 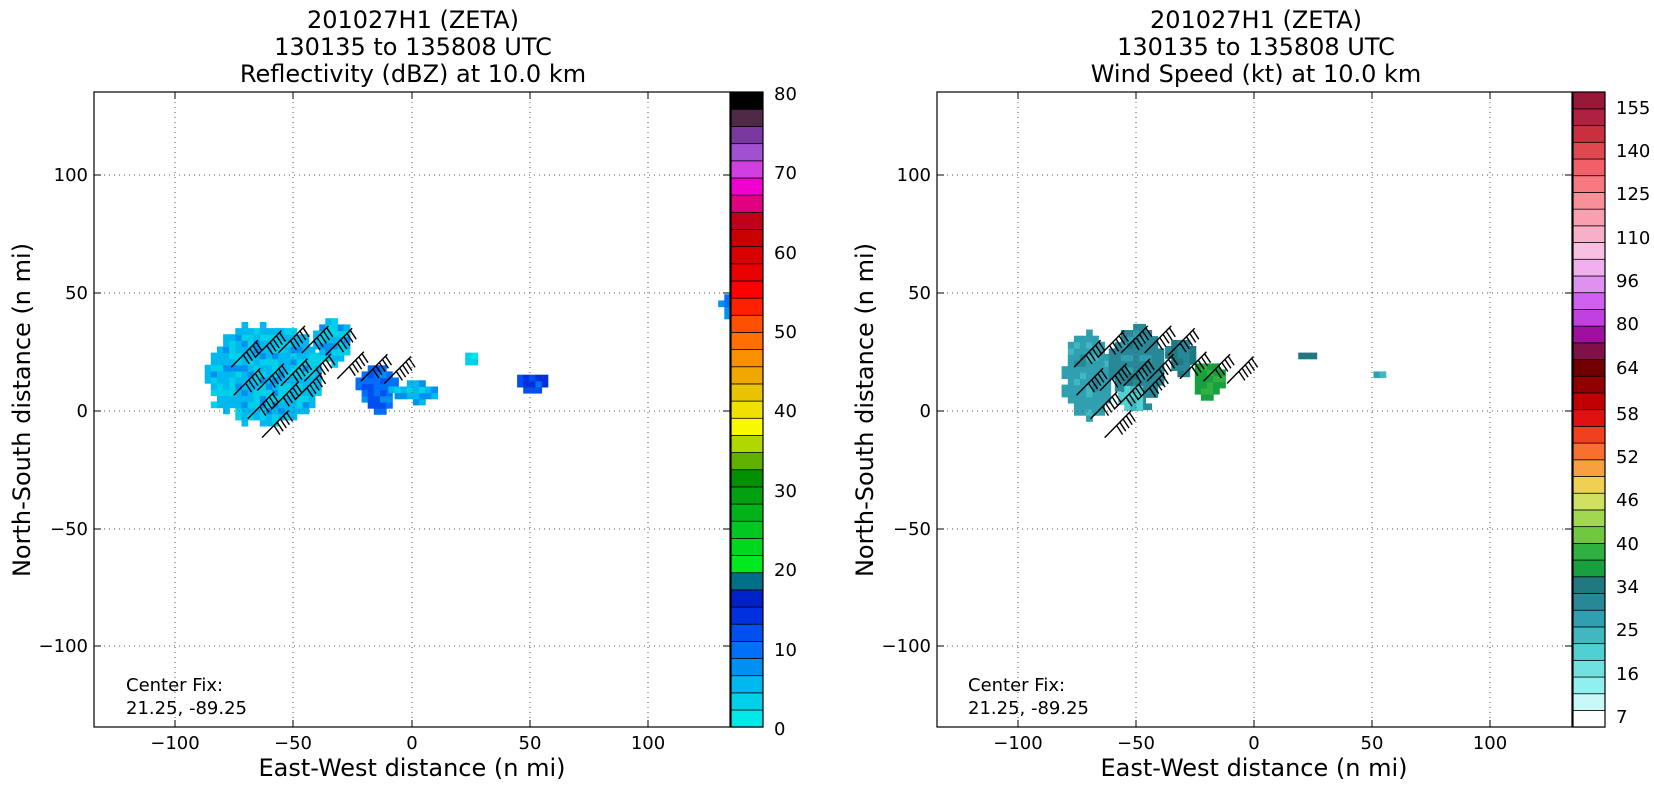 I want to click on x-tick-label: −100, so click(x=1017, y=743).